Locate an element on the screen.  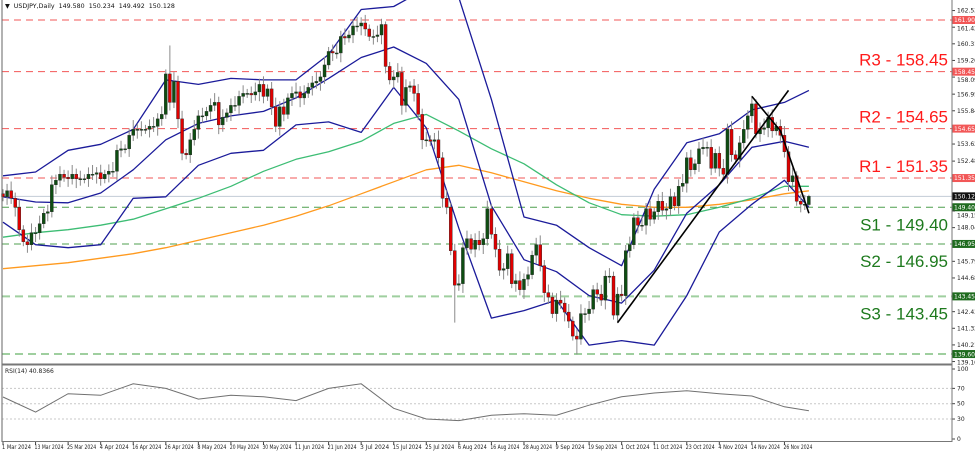
price-tick-label: 141.320 is located at coordinates (966, 328).